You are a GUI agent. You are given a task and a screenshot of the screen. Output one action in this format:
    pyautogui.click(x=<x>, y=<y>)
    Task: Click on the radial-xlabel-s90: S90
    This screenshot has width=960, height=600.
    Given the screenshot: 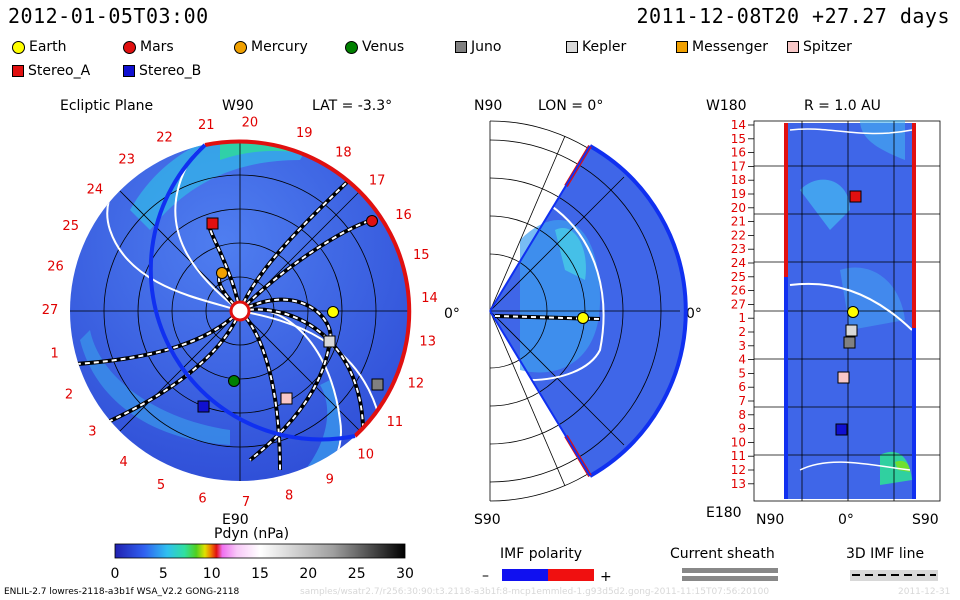 What is the action you would take?
    pyautogui.click(x=925, y=520)
    